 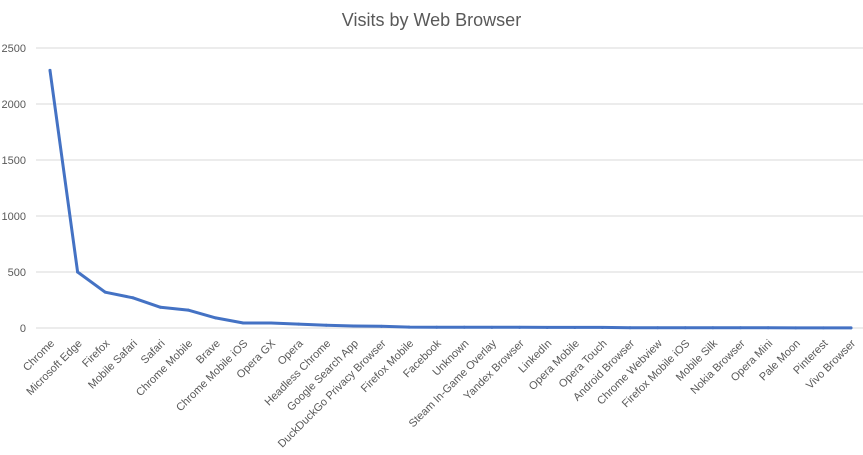 What do you see at coordinates (14, 49) in the screenshot?
I see `y-tick-label: 2500` at bounding box center [14, 49].